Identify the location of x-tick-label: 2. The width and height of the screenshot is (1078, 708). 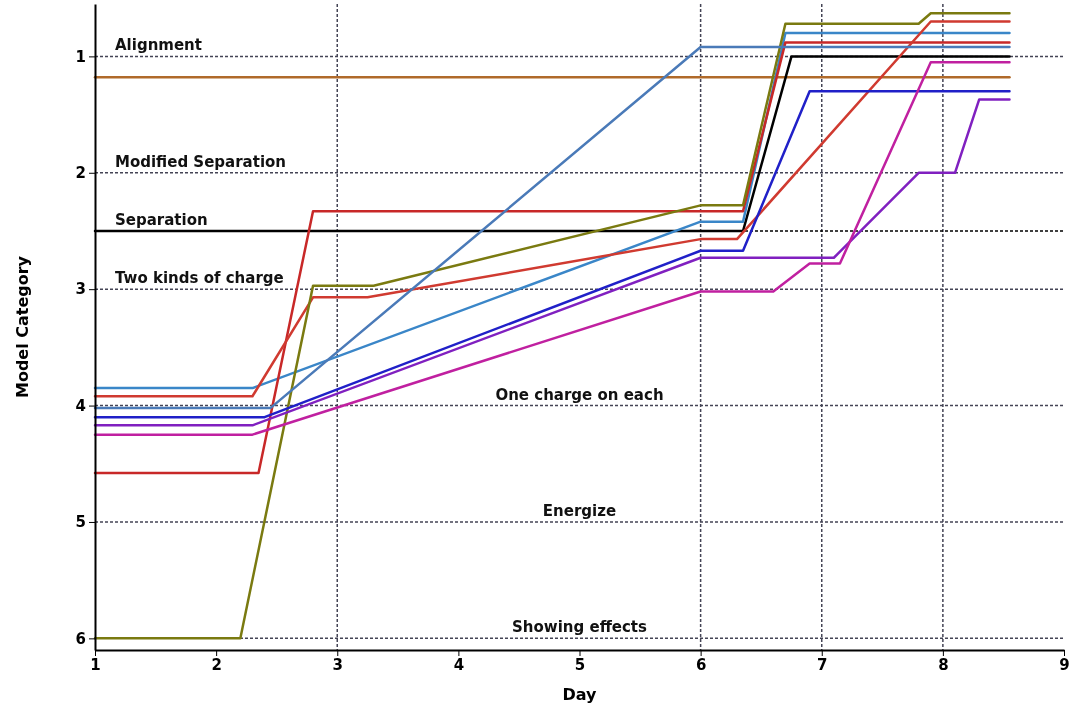
(216, 664).